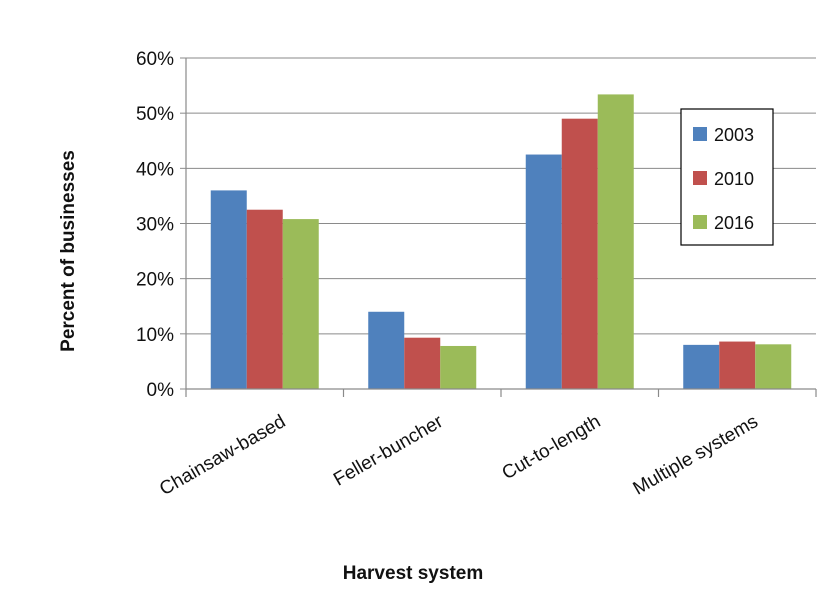 The height and width of the screenshot is (590, 822). Describe the element at coordinates (734, 135) in the screenshot. I see `legend-label-2003: 2003` at that location.